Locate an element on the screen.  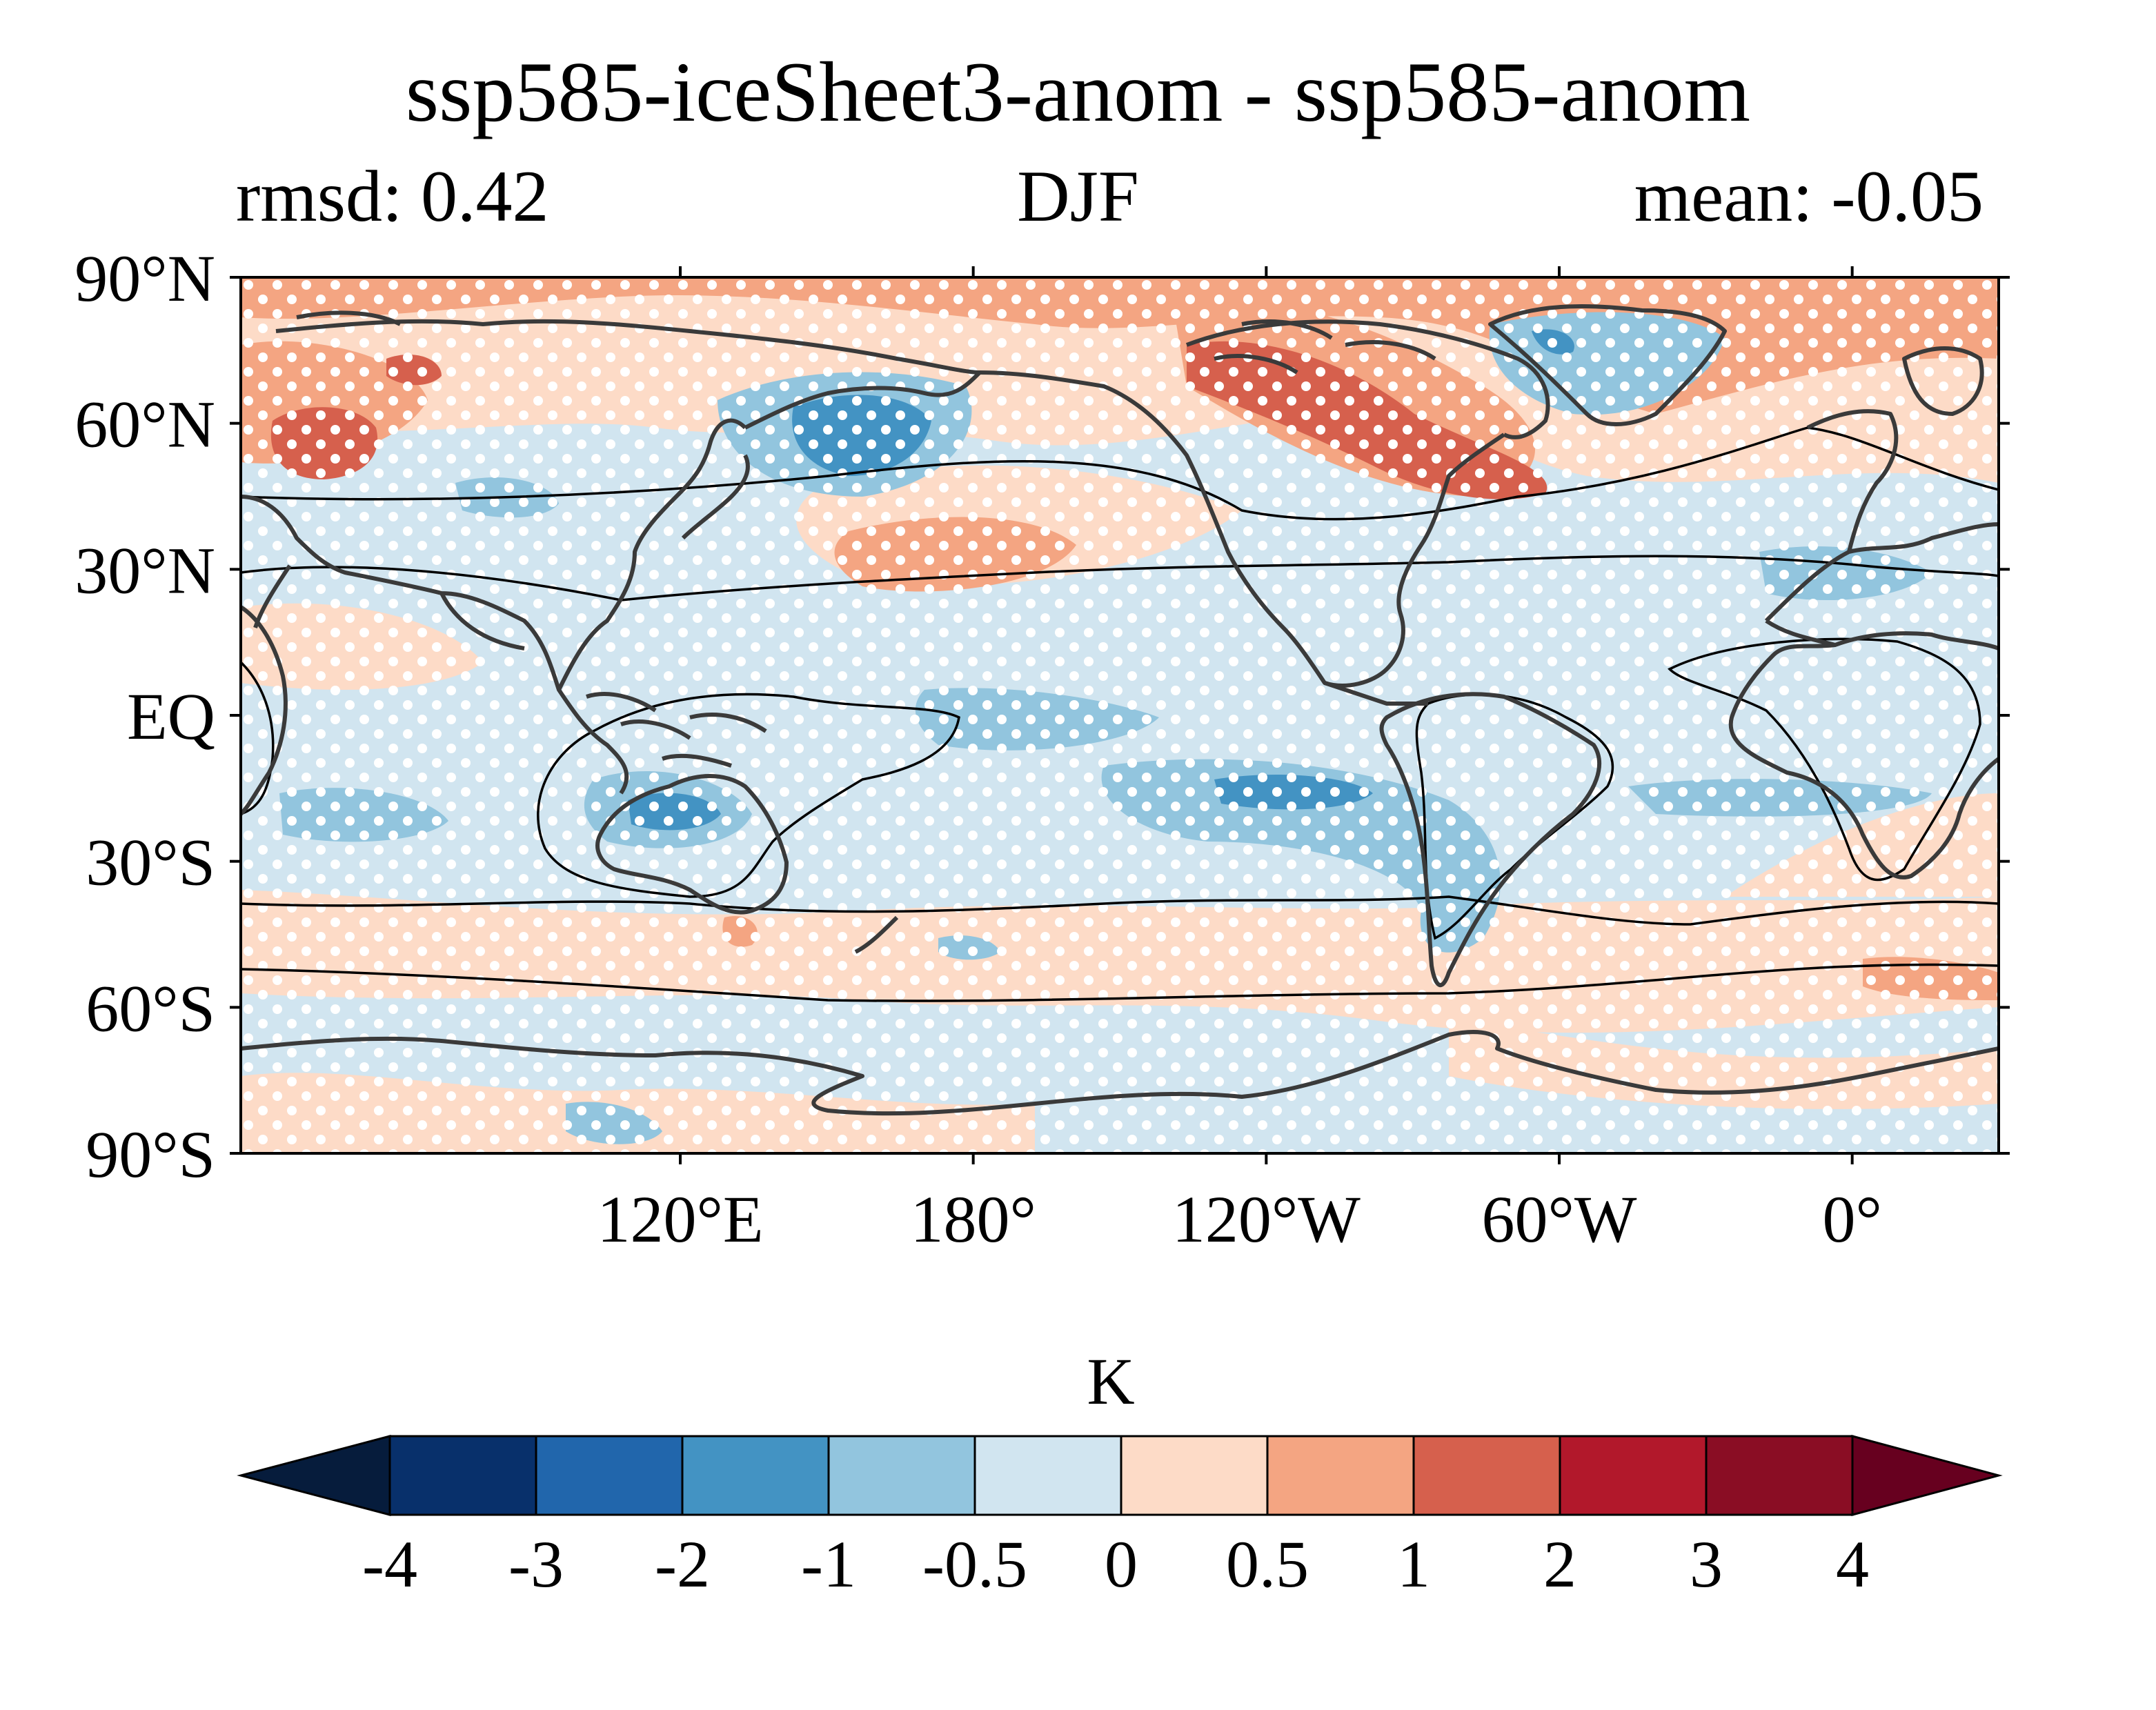
colorbar-over-triangle is located at coordinates (1927, 1475).